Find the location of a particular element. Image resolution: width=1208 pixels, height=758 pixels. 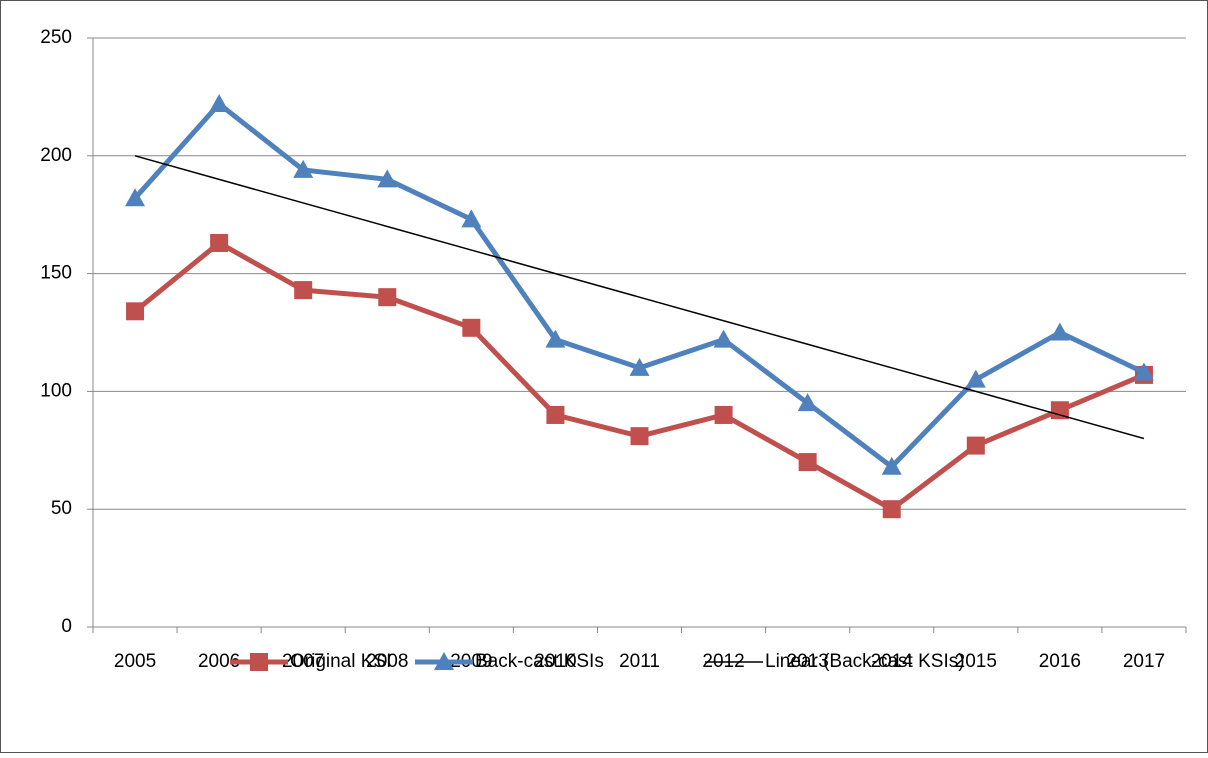

x-tick-label: 2006 is located at coordinates (219, 661).